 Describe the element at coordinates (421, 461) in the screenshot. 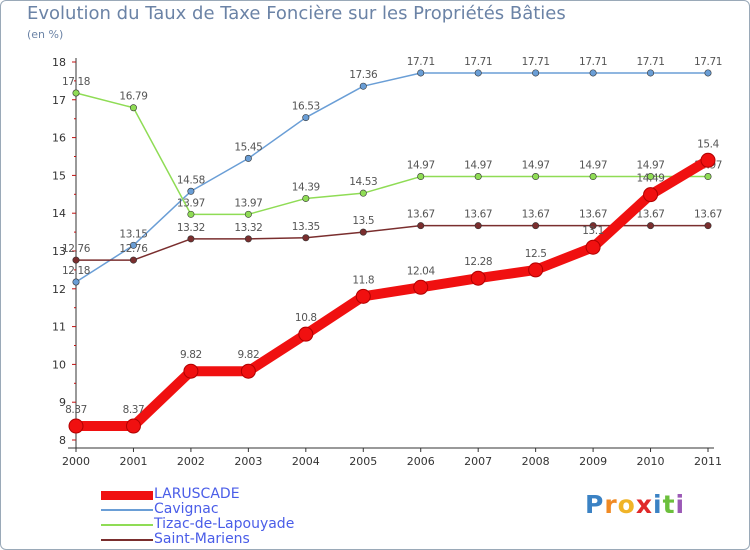

I see `x-tick-label: 2006` at that location.